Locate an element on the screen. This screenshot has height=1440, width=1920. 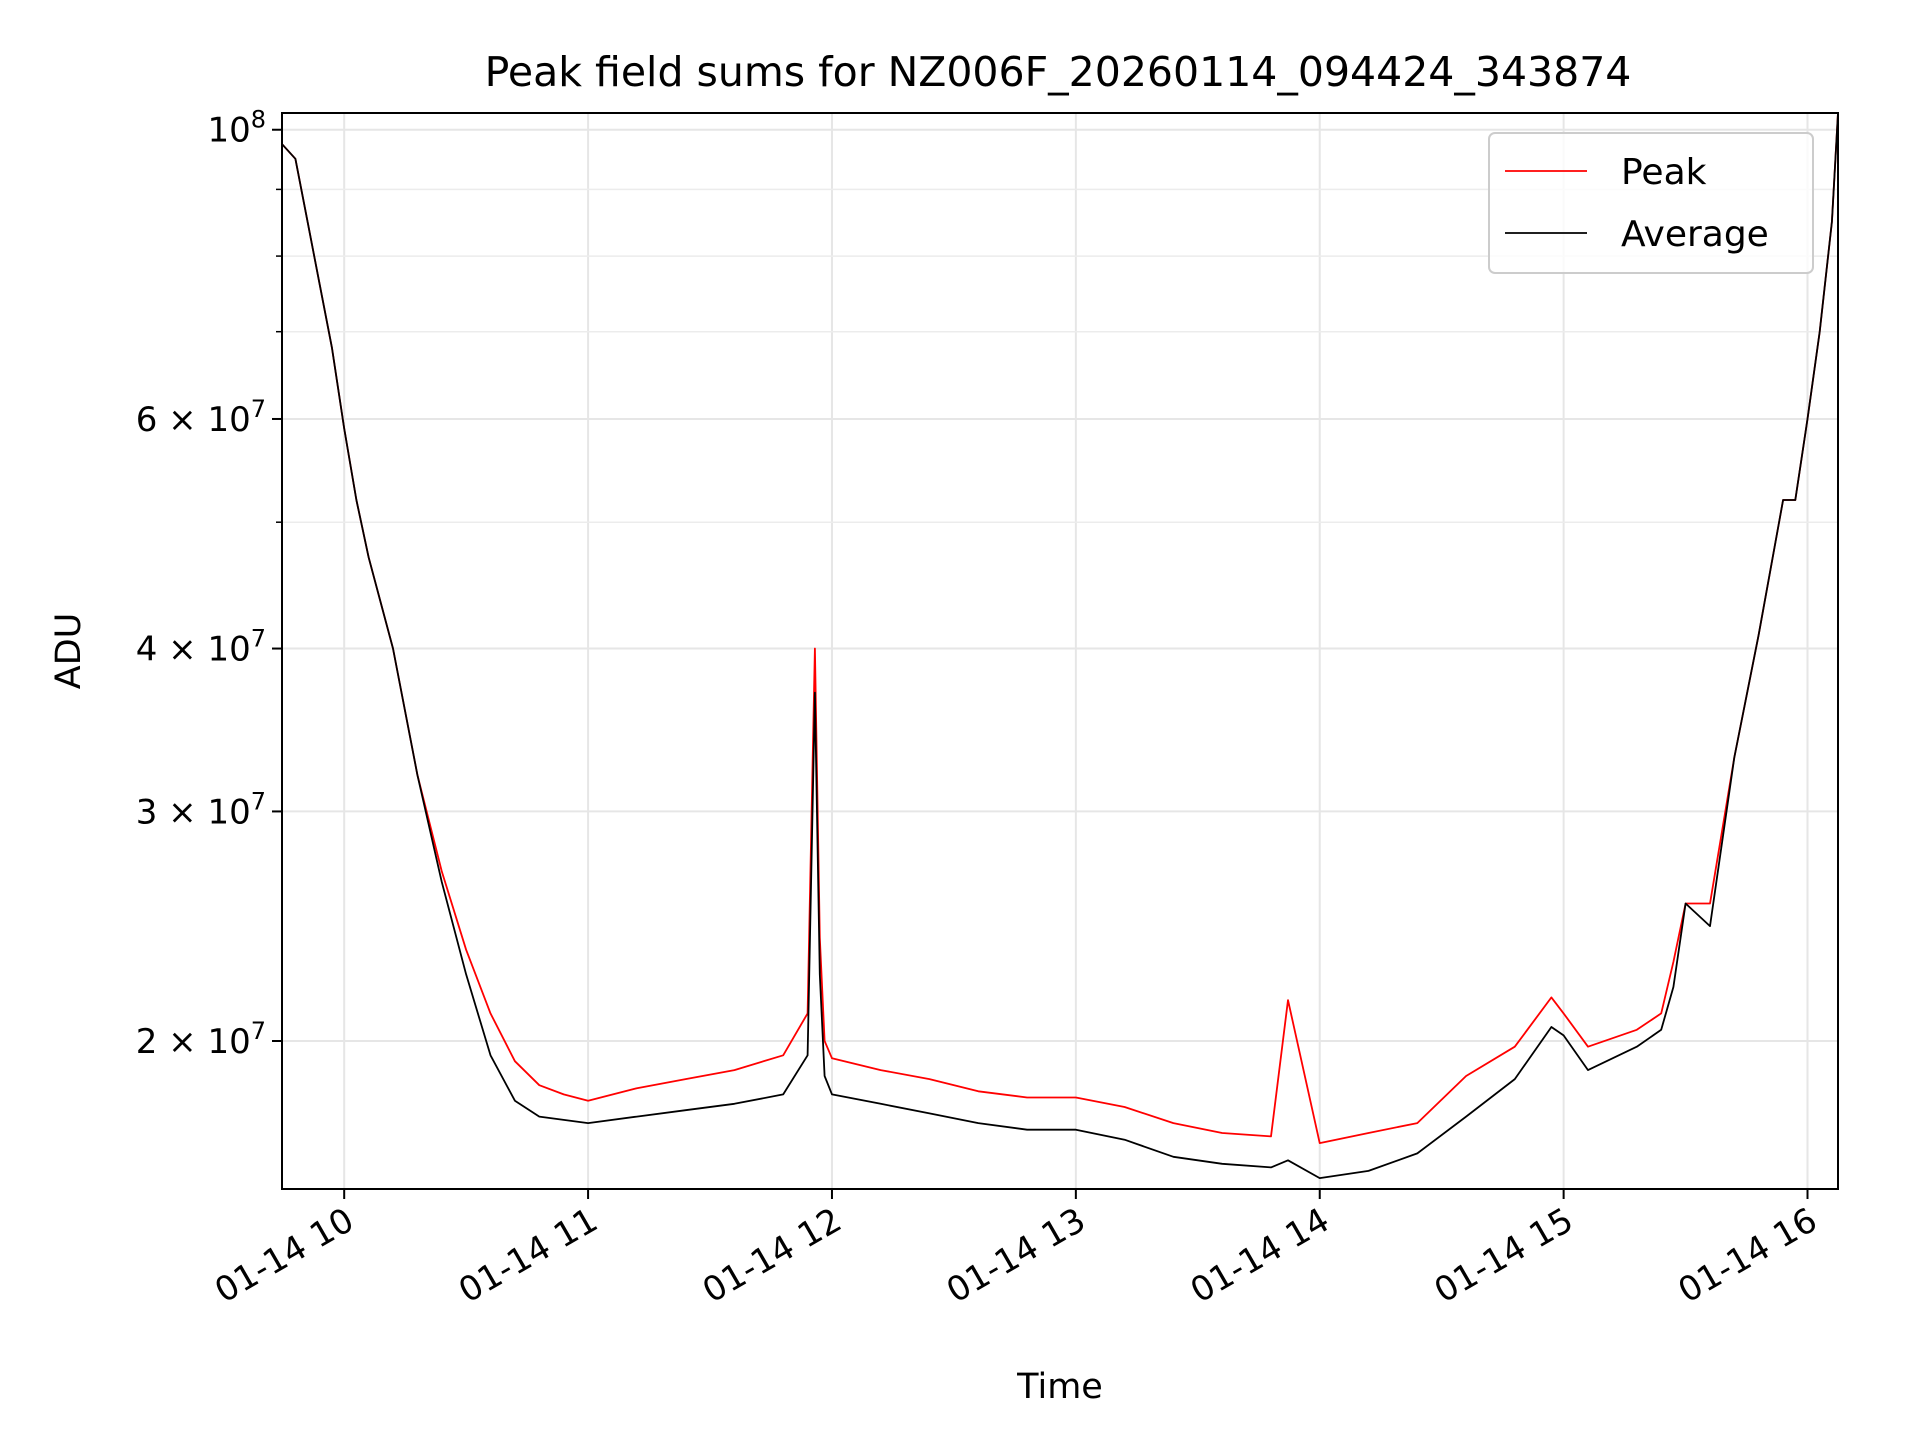
y-tick-base: 6 × 10 is located at coordinates (193, 420).